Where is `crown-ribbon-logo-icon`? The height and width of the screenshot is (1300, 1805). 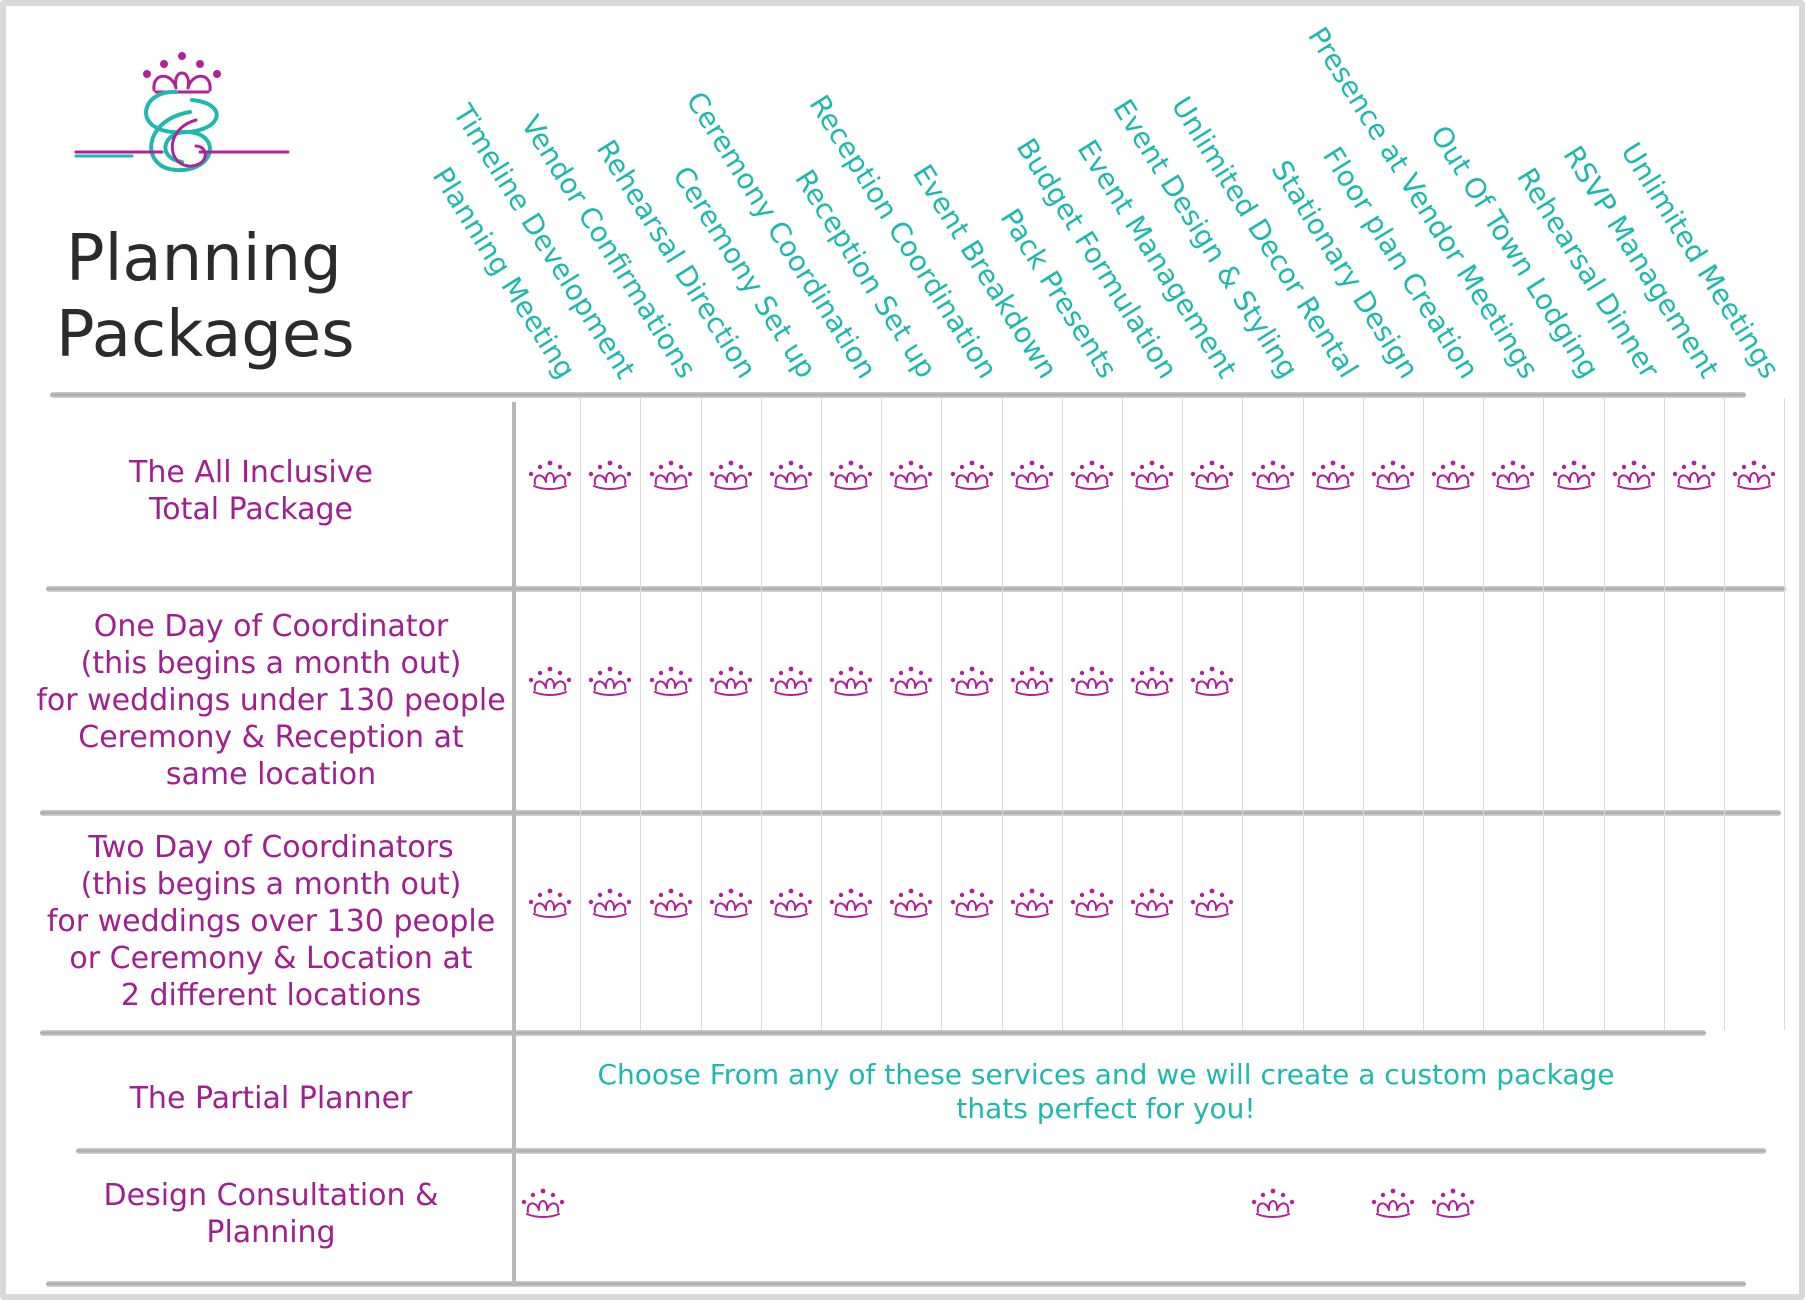
crown-ribbon-logo-icon is located at coordinates (182, 112).